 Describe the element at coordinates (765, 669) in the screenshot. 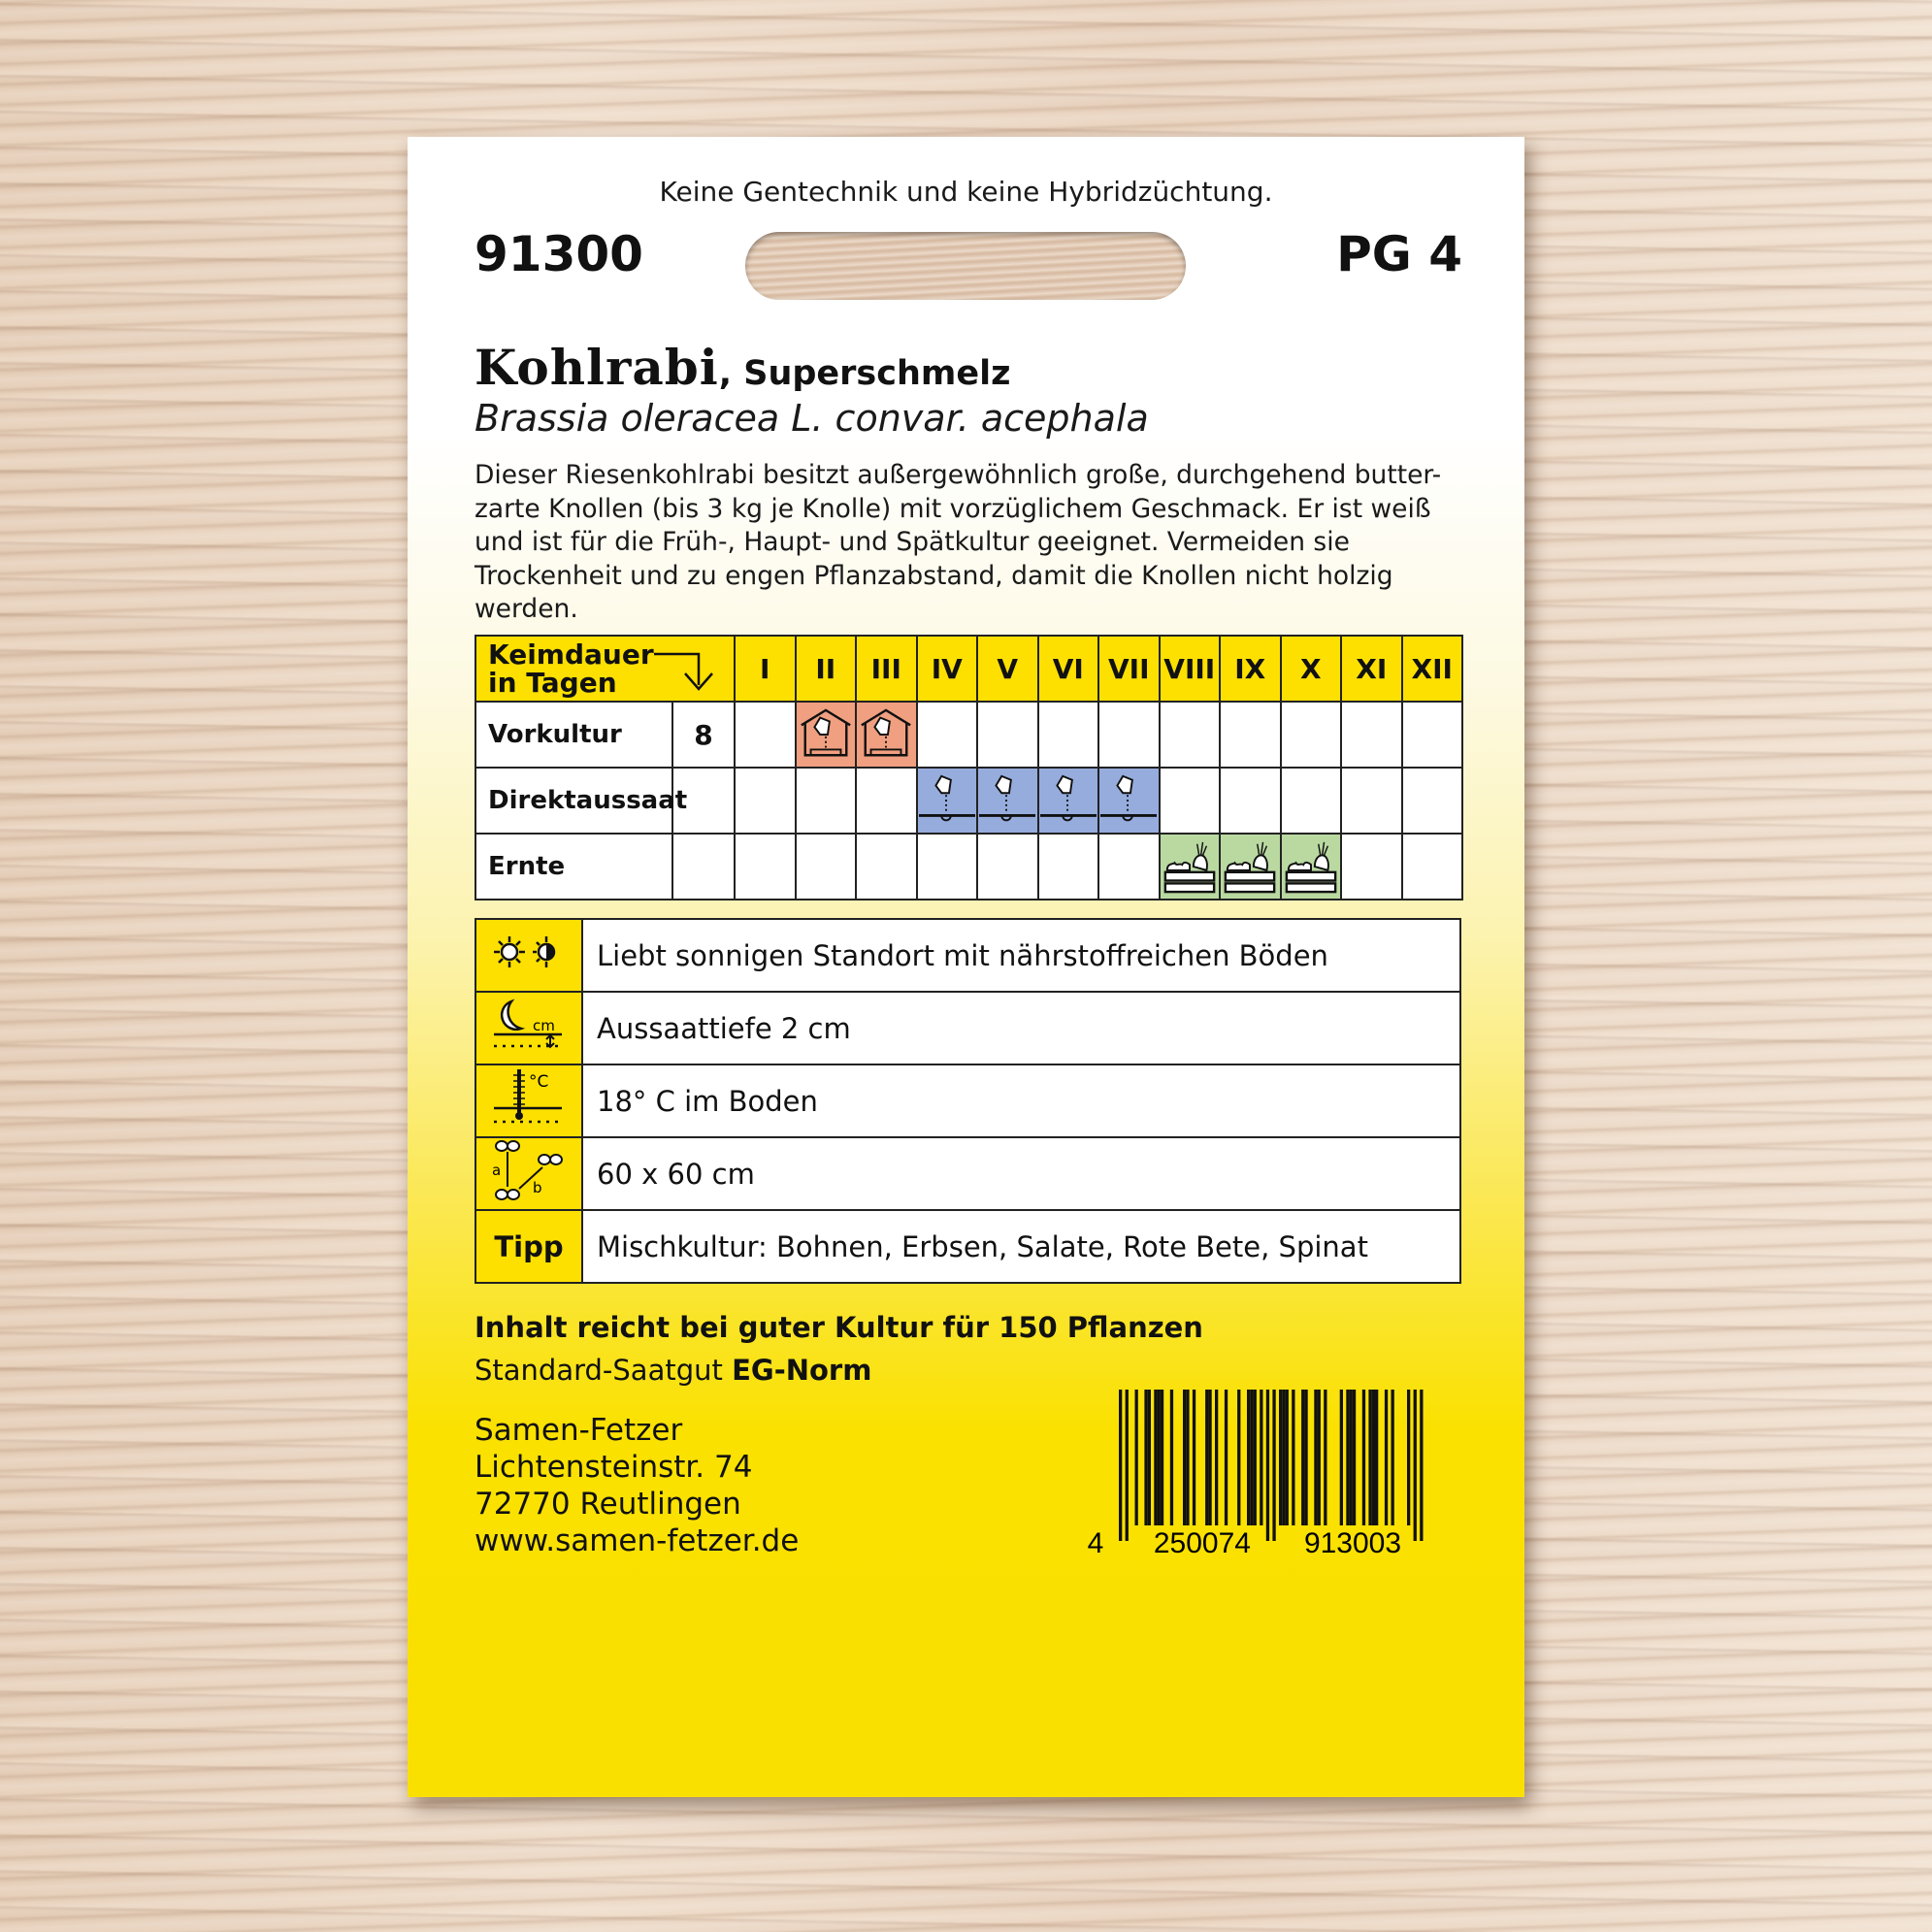

I see `month-1: I` at that location.